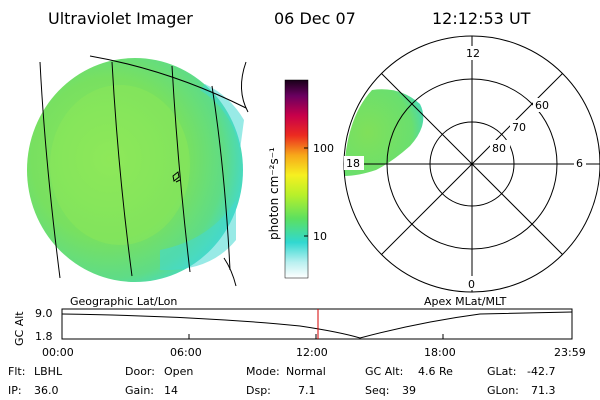 Image resolution: width=600 pixels, height=400 pixels. I want to click on status-ip-value: 36.0, so click(46, 390).